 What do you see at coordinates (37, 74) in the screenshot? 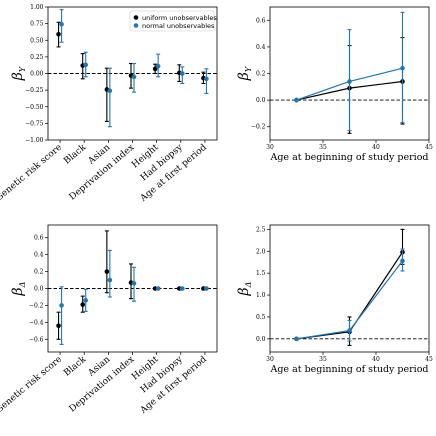
I see `y-tick-label: 0.00` at bounding box center [37, 74].